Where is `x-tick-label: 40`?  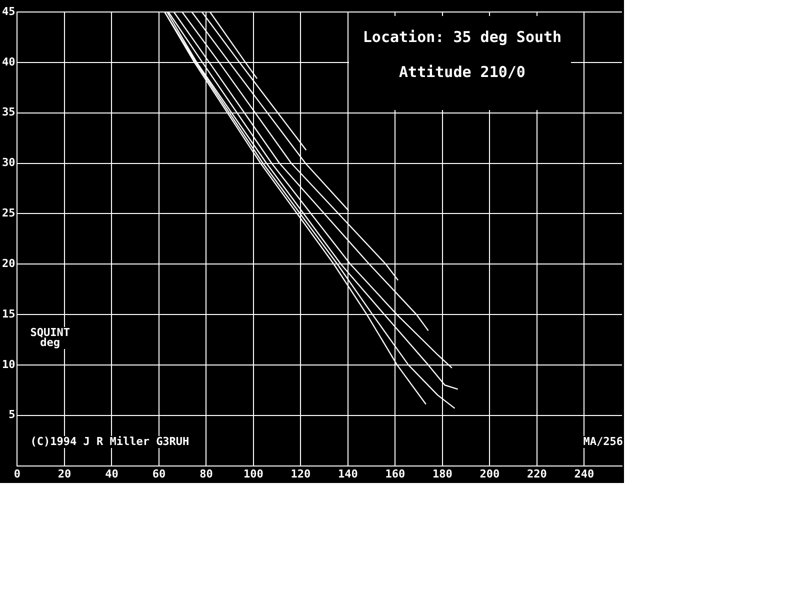 x-tick-label: 40 is located at coordinates (111, 473).